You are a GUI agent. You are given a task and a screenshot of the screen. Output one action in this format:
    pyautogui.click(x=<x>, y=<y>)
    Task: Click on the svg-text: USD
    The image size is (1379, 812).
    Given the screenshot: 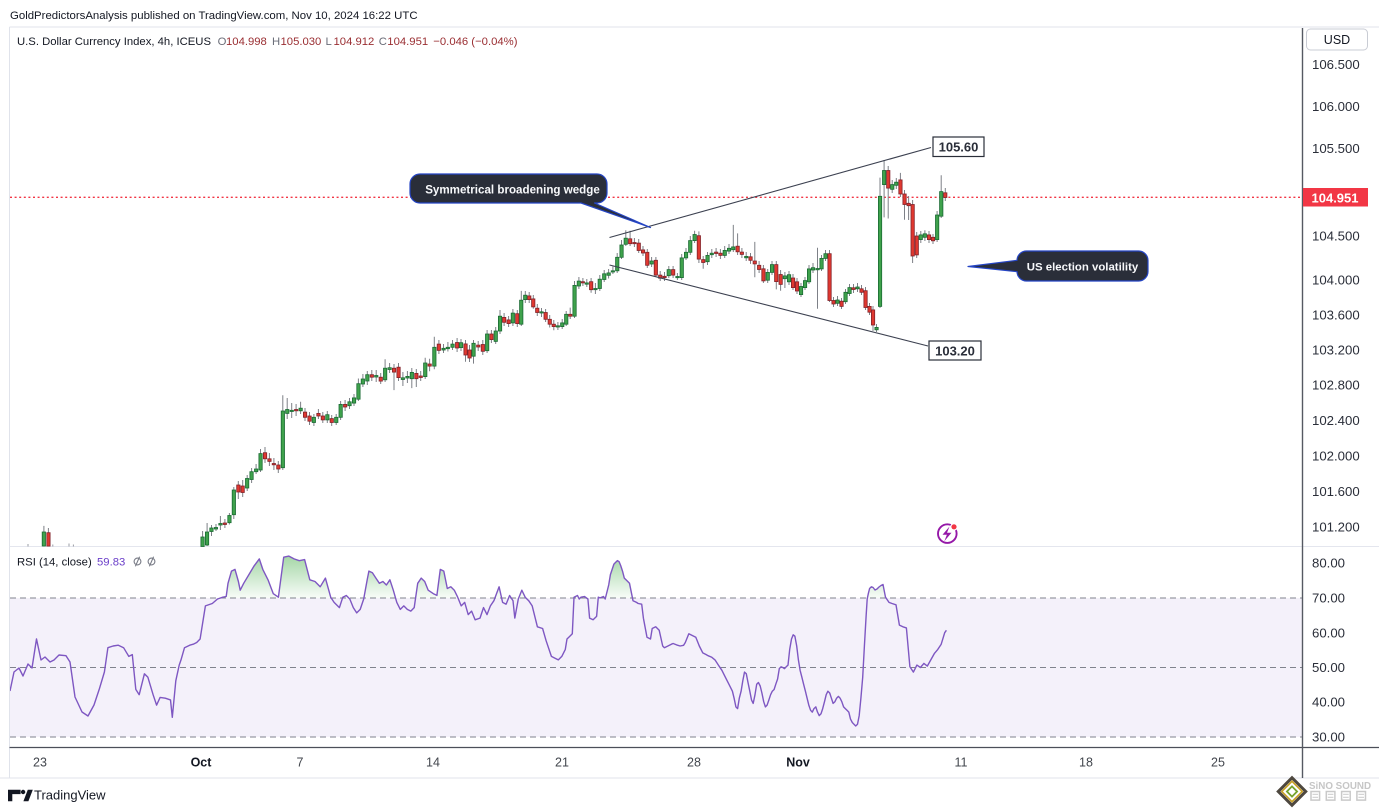 What is the action you would take?
    pyautogui.click(x=1337, y=40)
    